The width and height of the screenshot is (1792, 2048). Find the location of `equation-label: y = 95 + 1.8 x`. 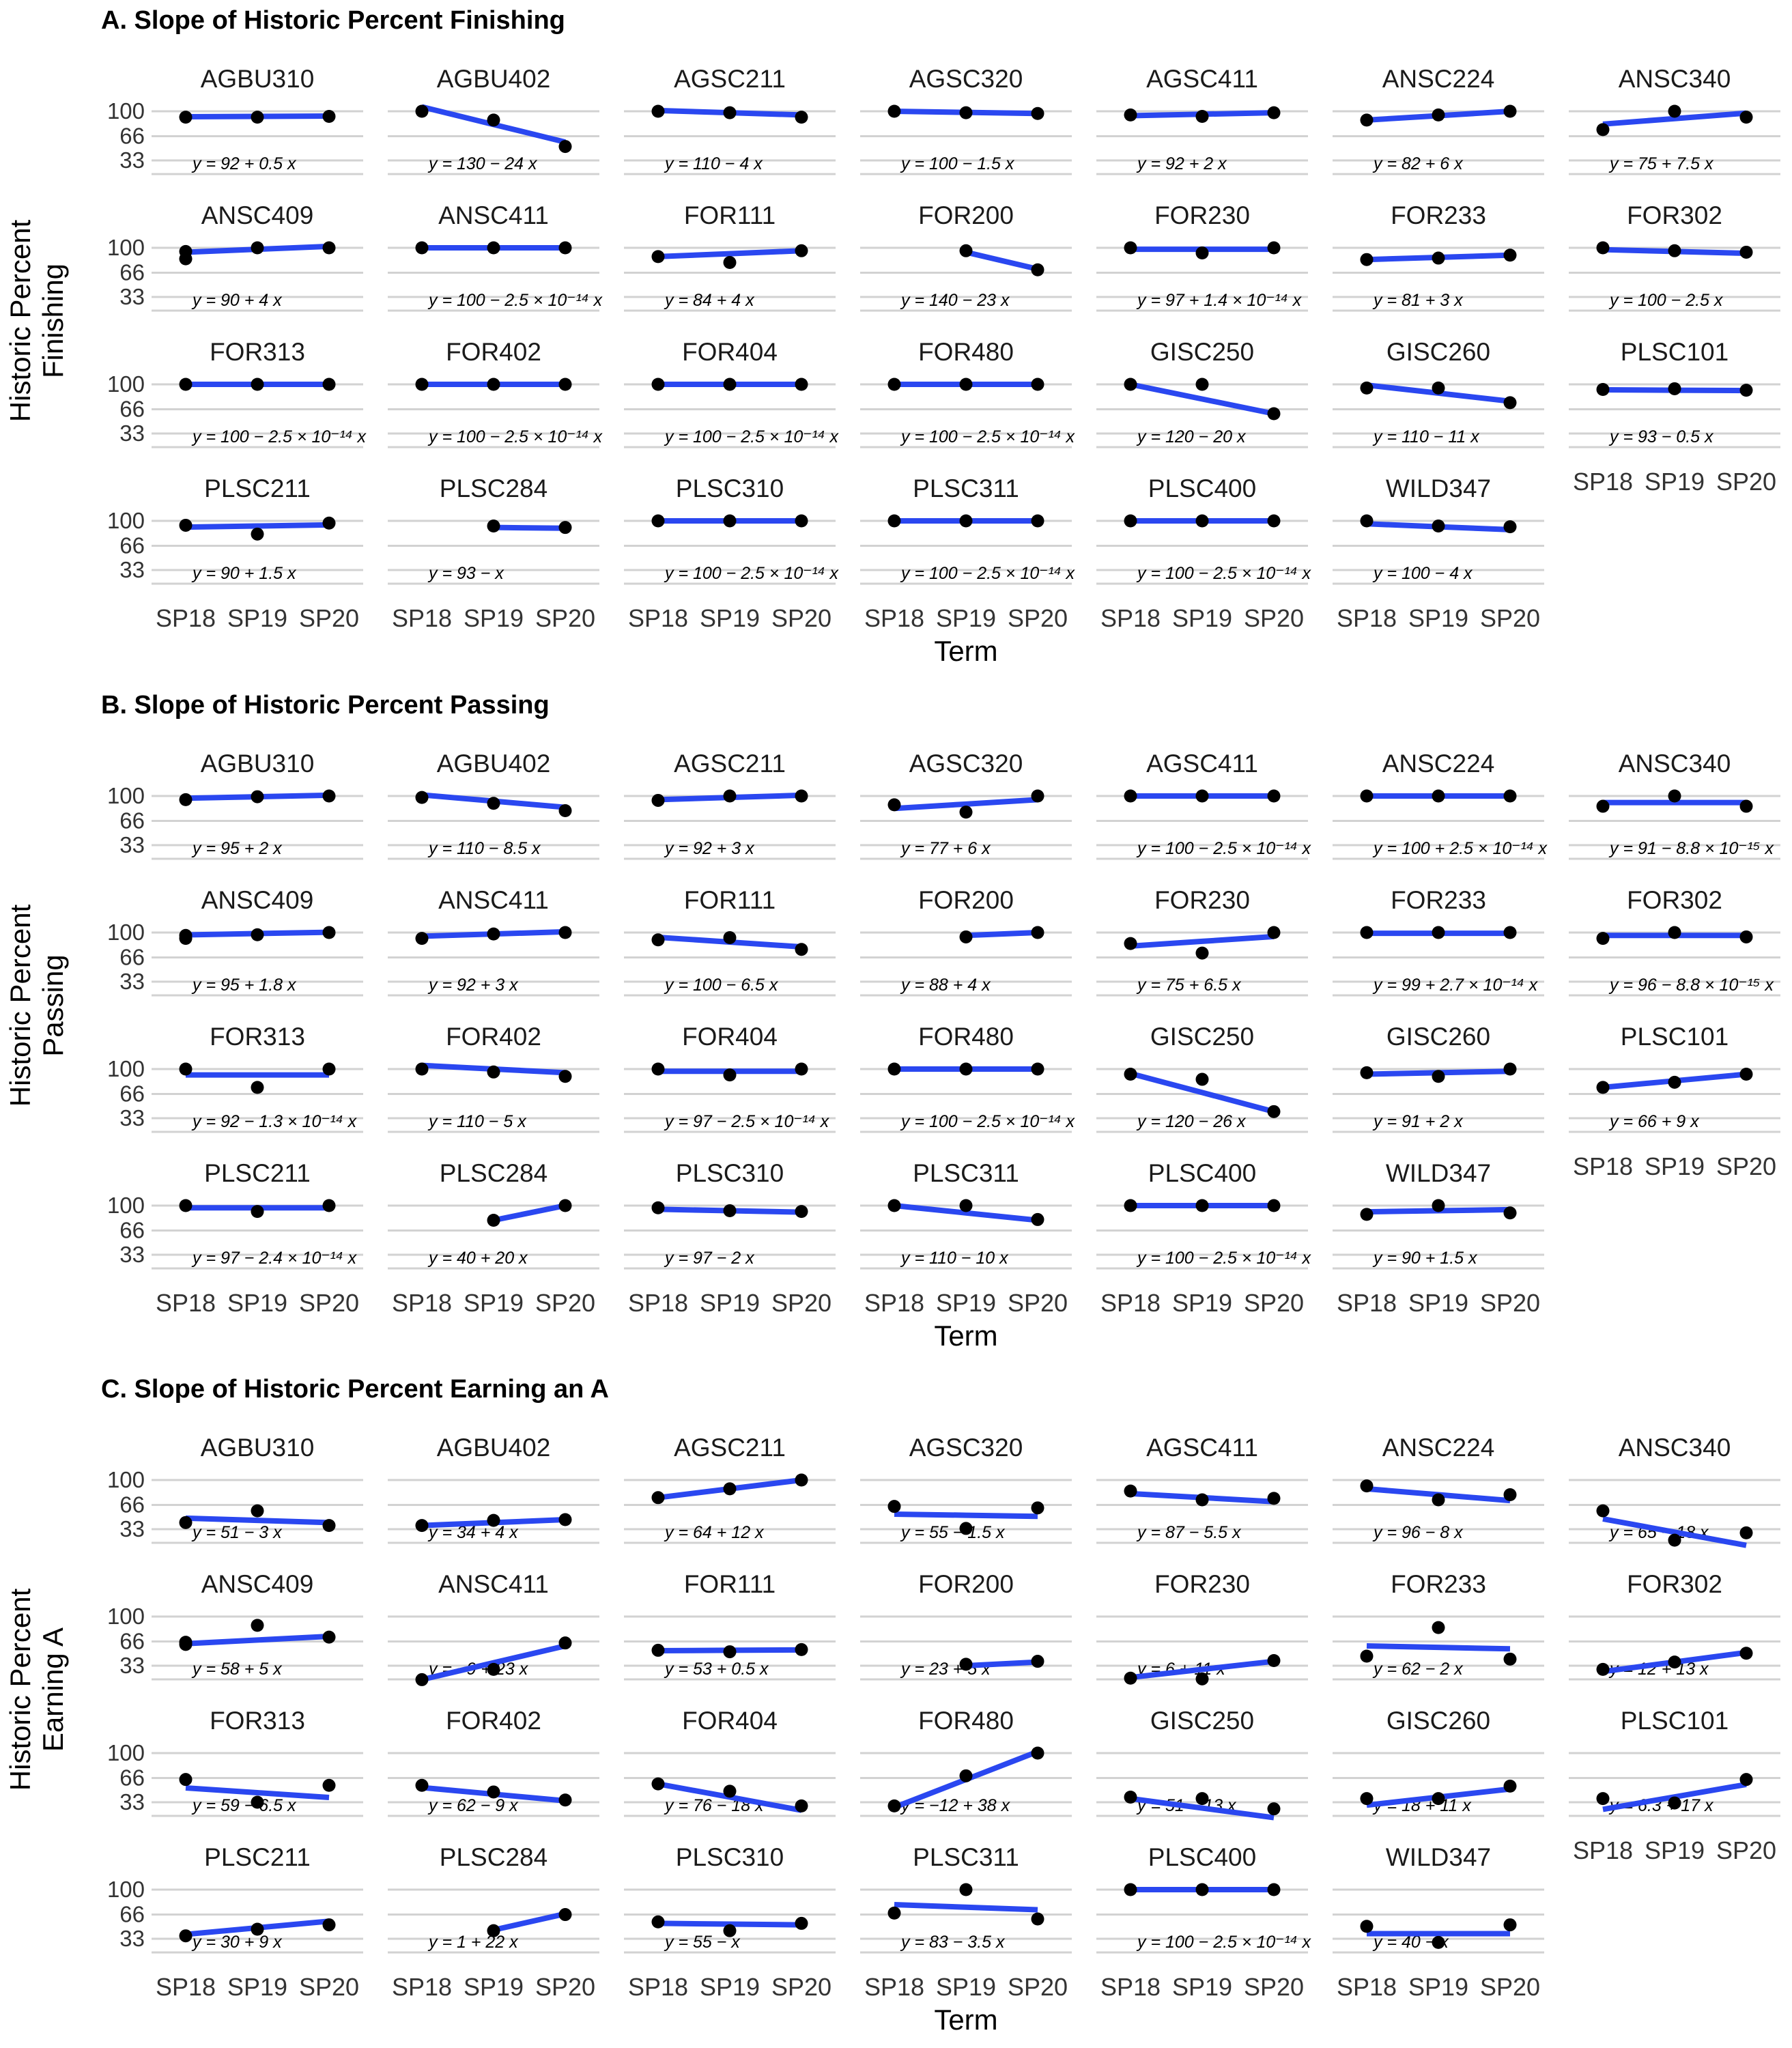

equation-label: y = 95 + 1.8 x is located at coordinates (244, 985).